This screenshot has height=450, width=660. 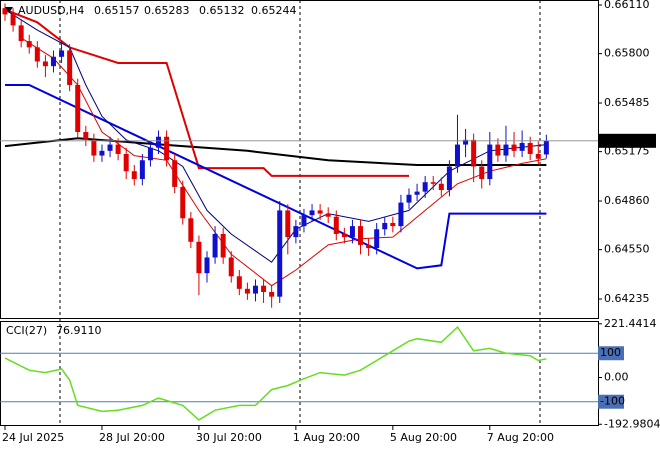 I want to click on price-label: 0.65244, so click(x=625, y=140).